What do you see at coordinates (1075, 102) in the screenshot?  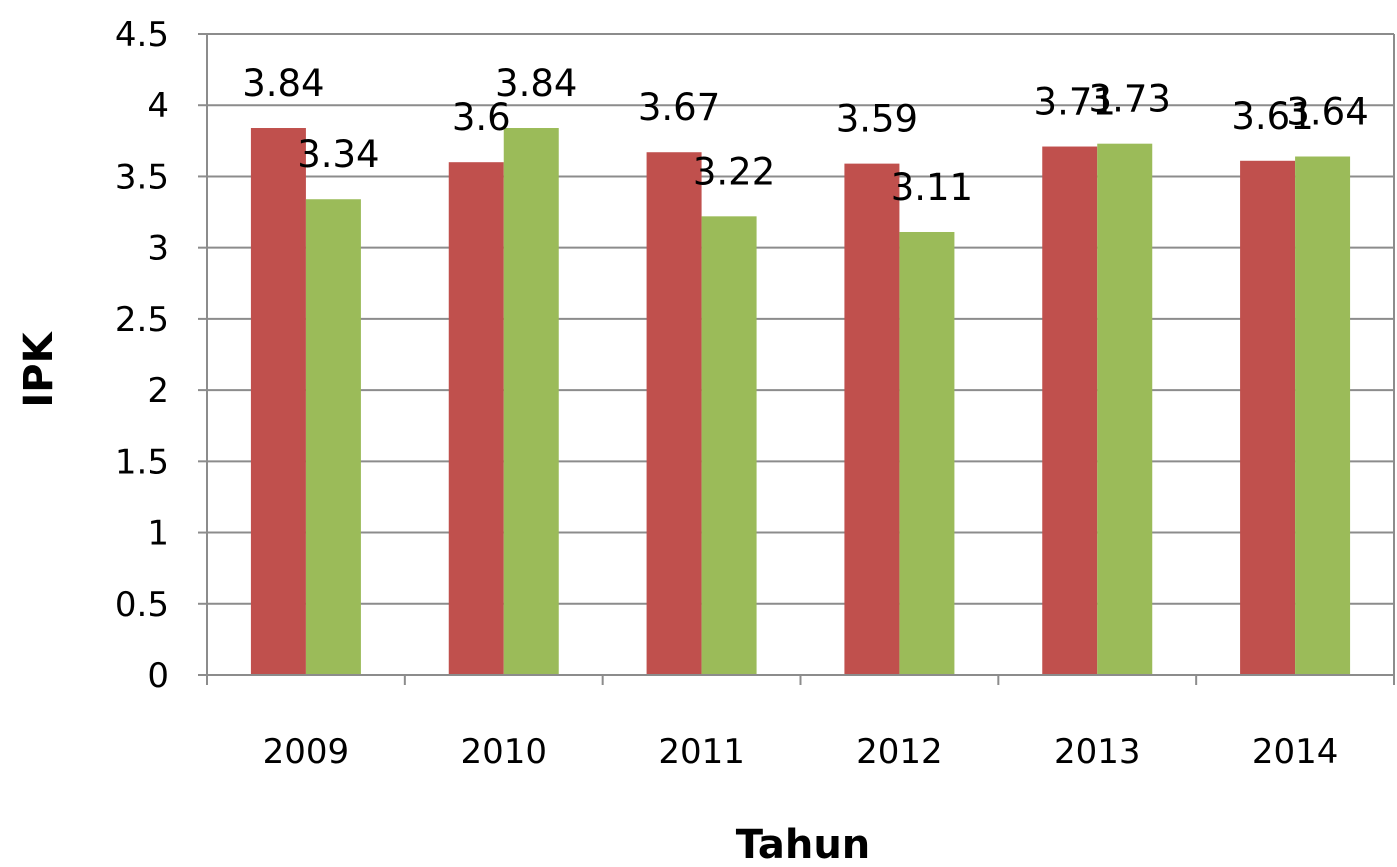 I see `data-label: 3.71` at bounding box center [1075, 102].